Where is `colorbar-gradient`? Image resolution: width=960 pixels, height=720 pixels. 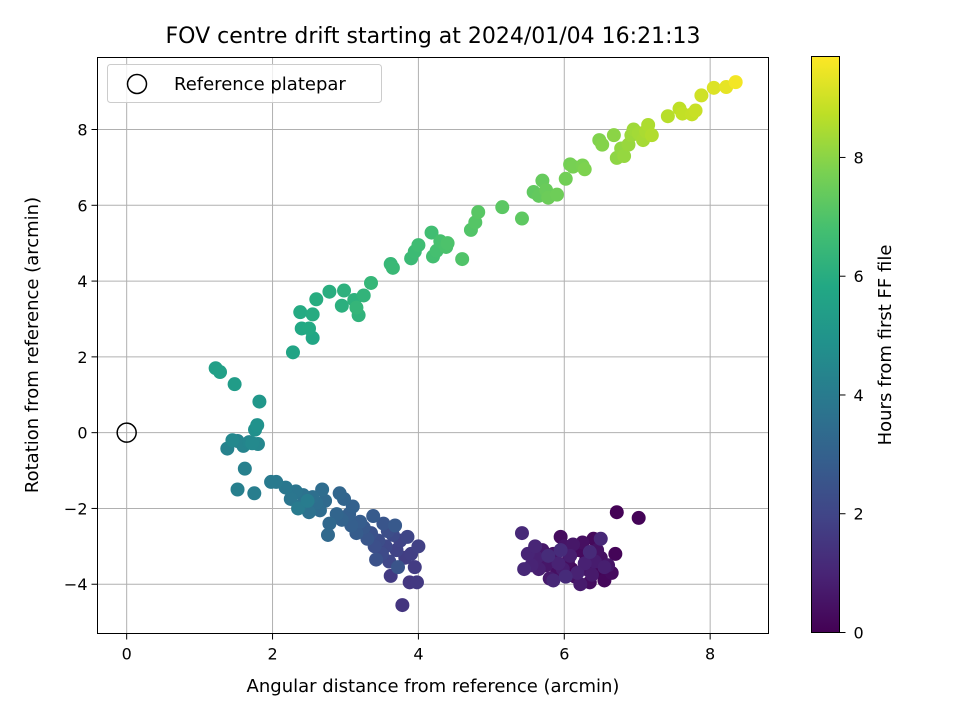
colorbar-gradient is located at coordinates (825, 344).